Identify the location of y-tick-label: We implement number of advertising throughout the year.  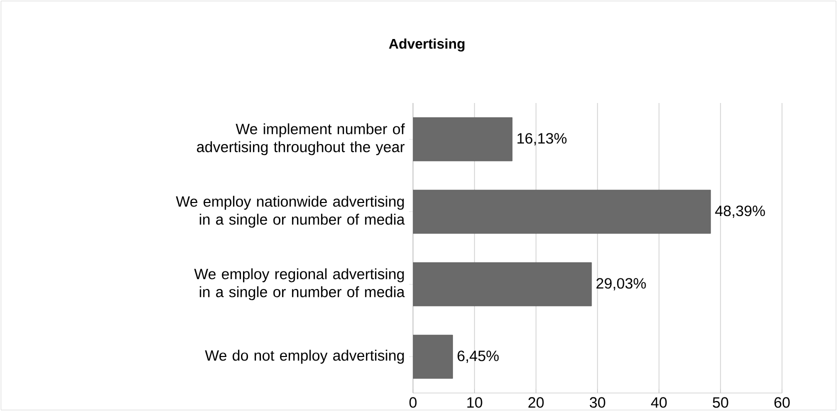
(300, 139).